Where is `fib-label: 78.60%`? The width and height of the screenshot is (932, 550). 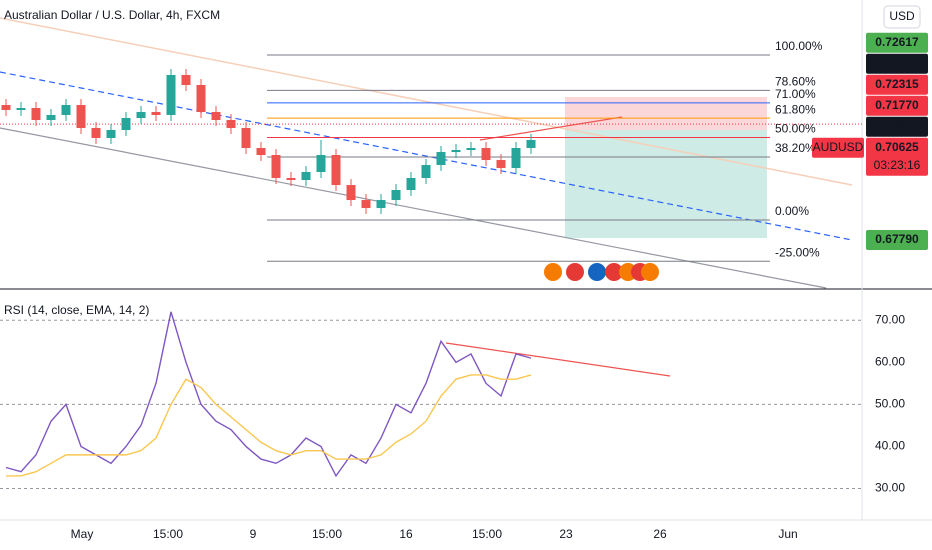
fib-label: 78.60% is located at coordinates (795, 82).